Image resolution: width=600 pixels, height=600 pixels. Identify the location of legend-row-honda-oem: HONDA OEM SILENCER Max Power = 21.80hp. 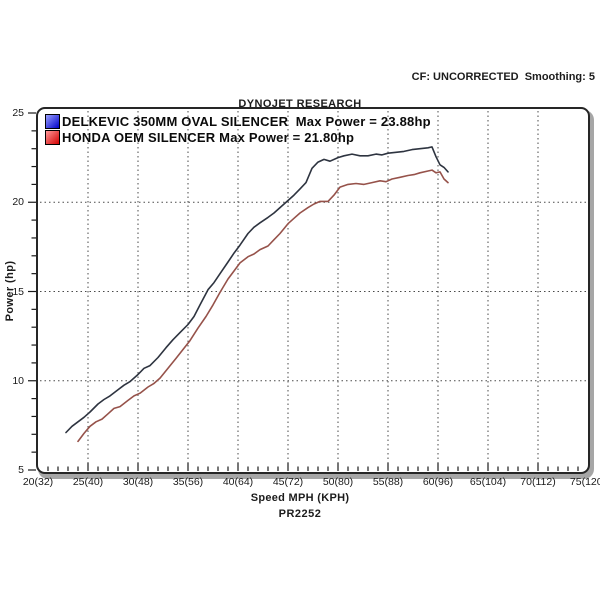
(238, 137).